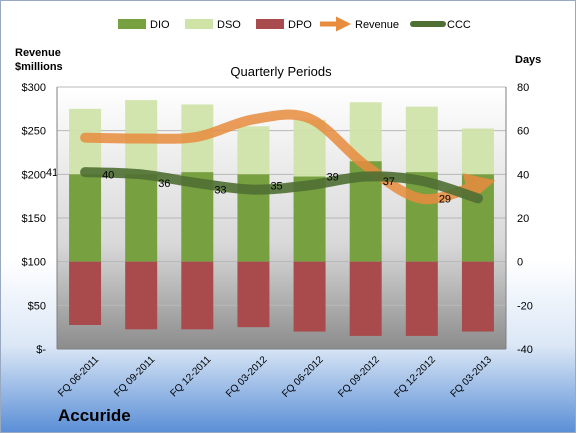 This screenshot has width=576, height=433. Describe the element at coordinates (525, 350) in the screenshot. I see `right-tick-label: -40` at that location.